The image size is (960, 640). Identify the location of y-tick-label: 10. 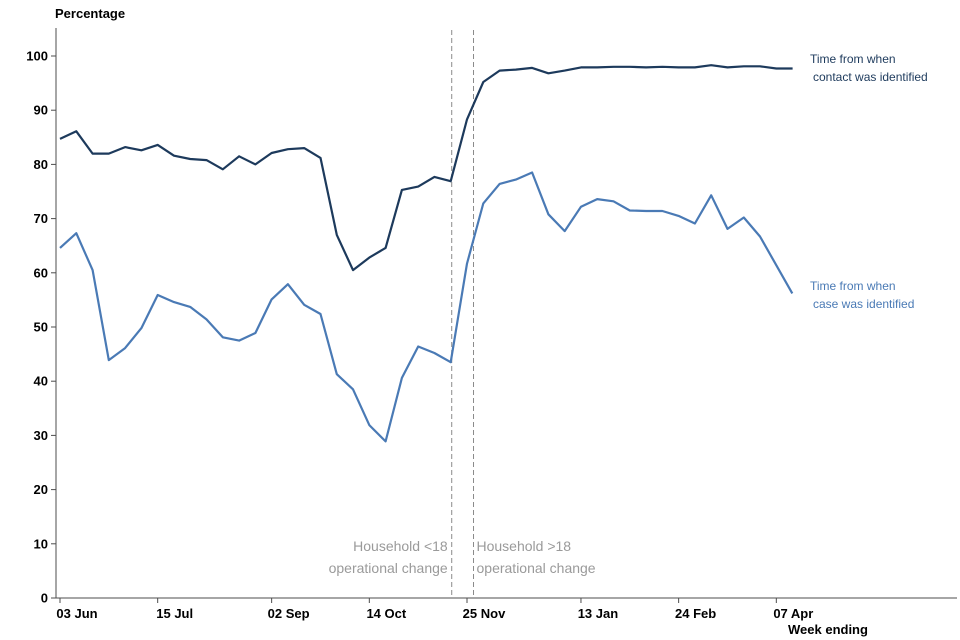
(41, 543).